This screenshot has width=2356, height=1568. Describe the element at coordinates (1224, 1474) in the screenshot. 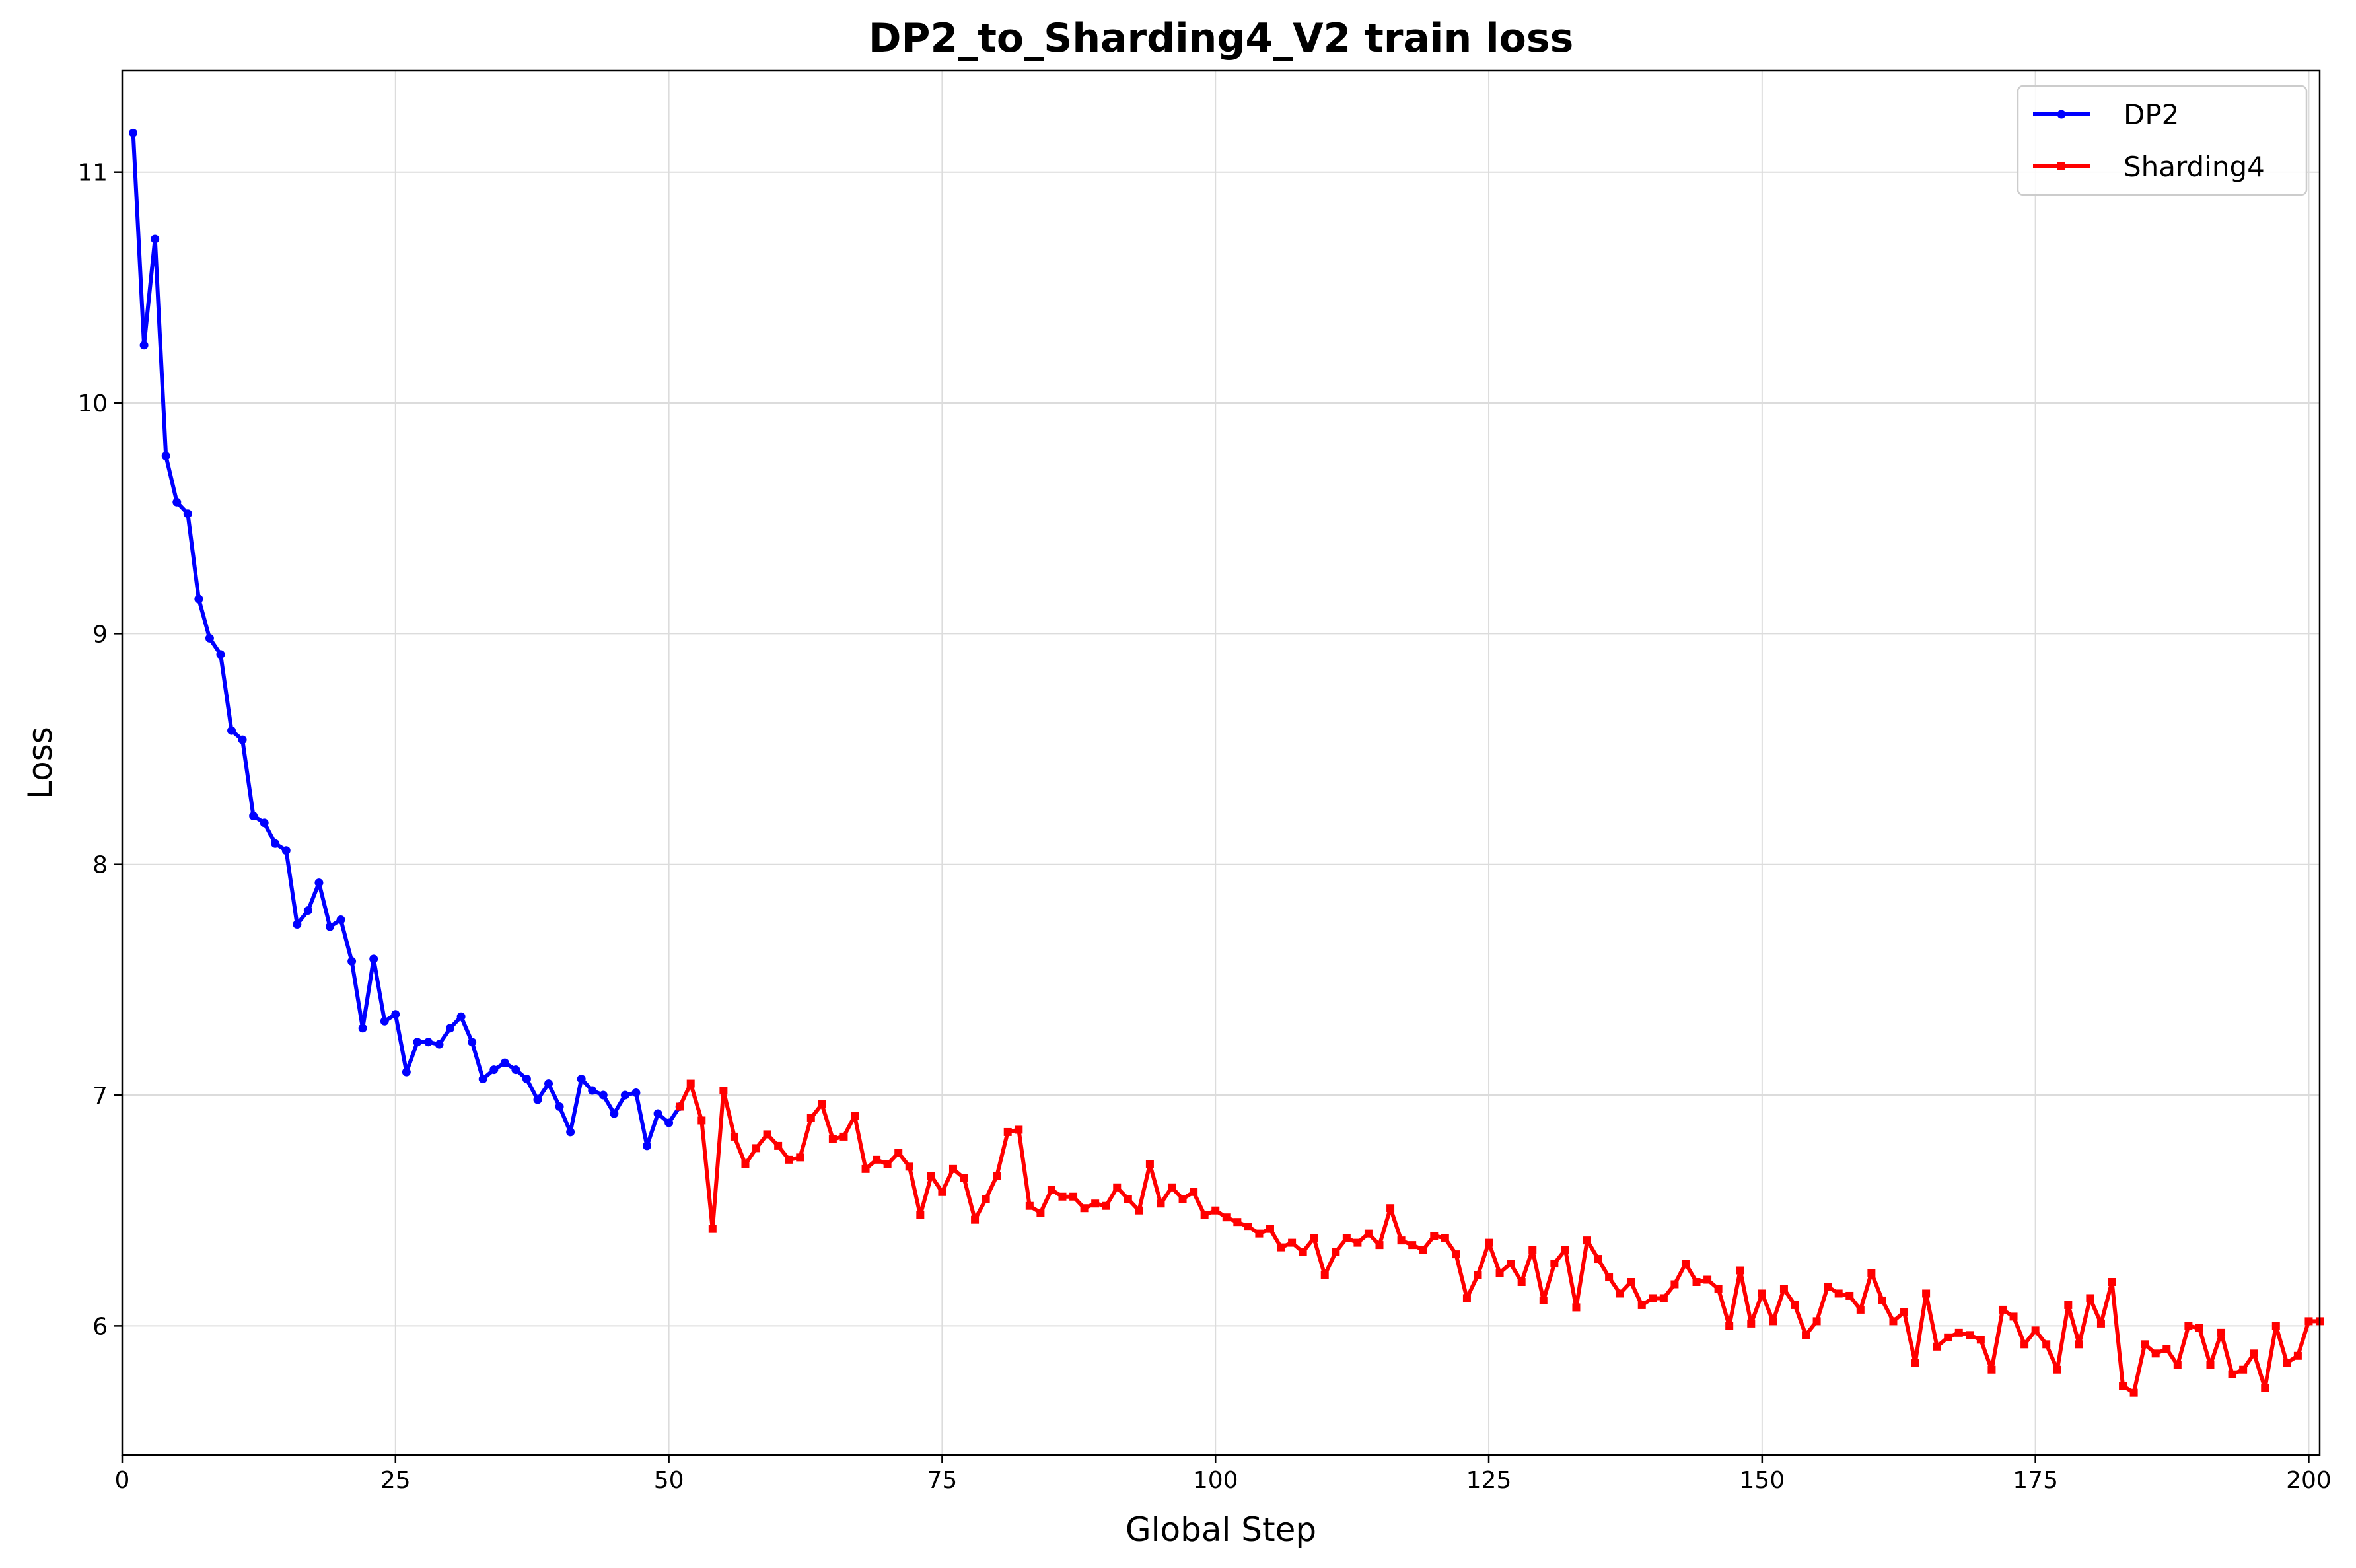

I see `x-axis: 0 25 50 75 100 125 150 175 200` at that location.